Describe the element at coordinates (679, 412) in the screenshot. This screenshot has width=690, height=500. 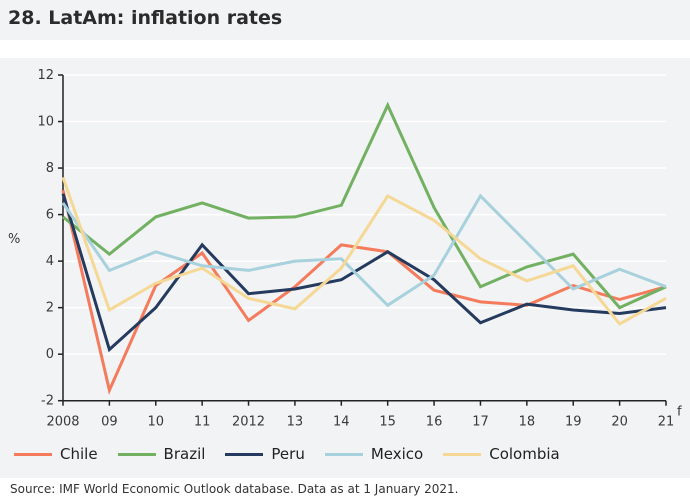
I see `forecast-marker: f` at that location.